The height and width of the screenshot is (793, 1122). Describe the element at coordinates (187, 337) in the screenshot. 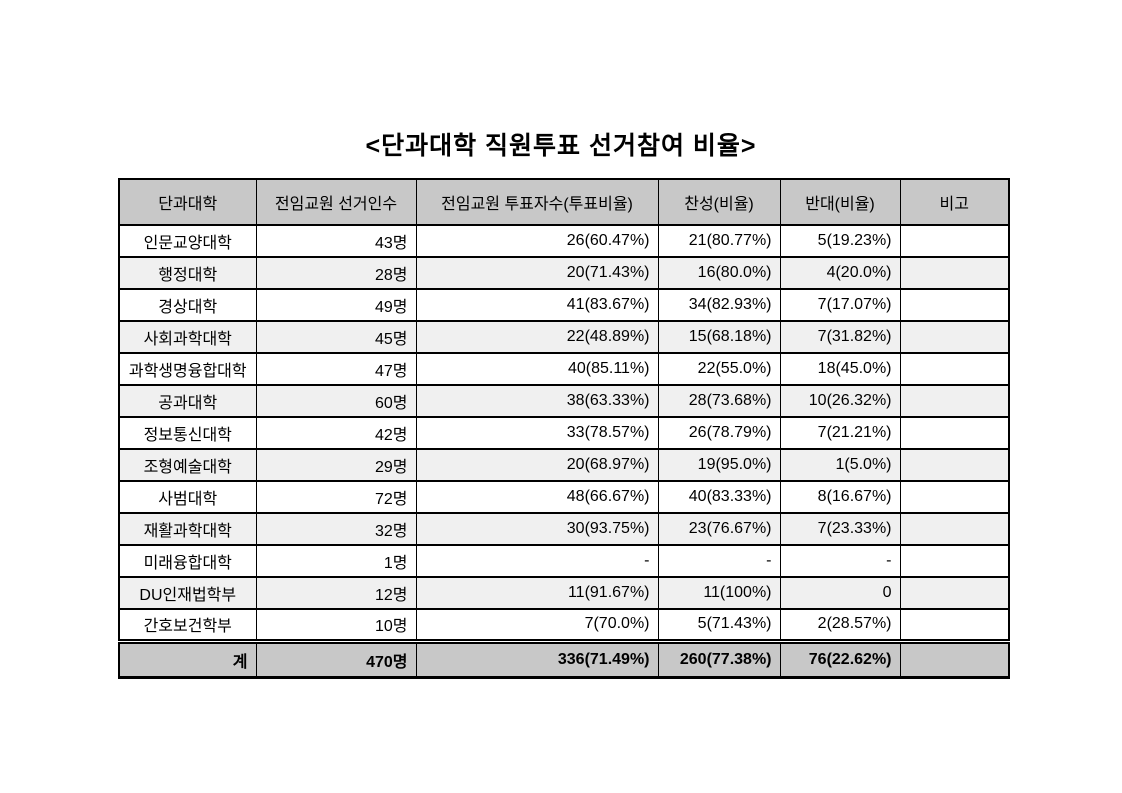

I see `cell-college: 사회과학대학` at that location.